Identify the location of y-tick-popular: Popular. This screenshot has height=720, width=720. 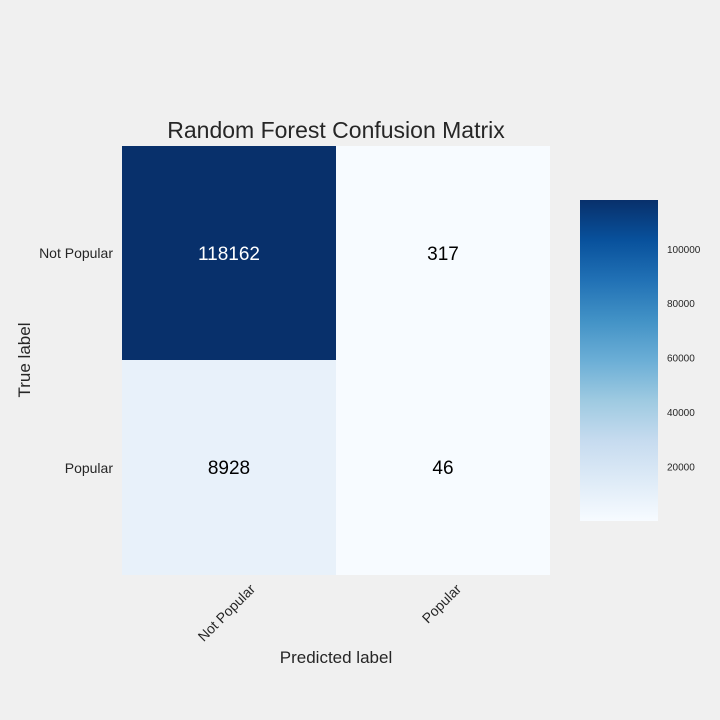
(89, 468).